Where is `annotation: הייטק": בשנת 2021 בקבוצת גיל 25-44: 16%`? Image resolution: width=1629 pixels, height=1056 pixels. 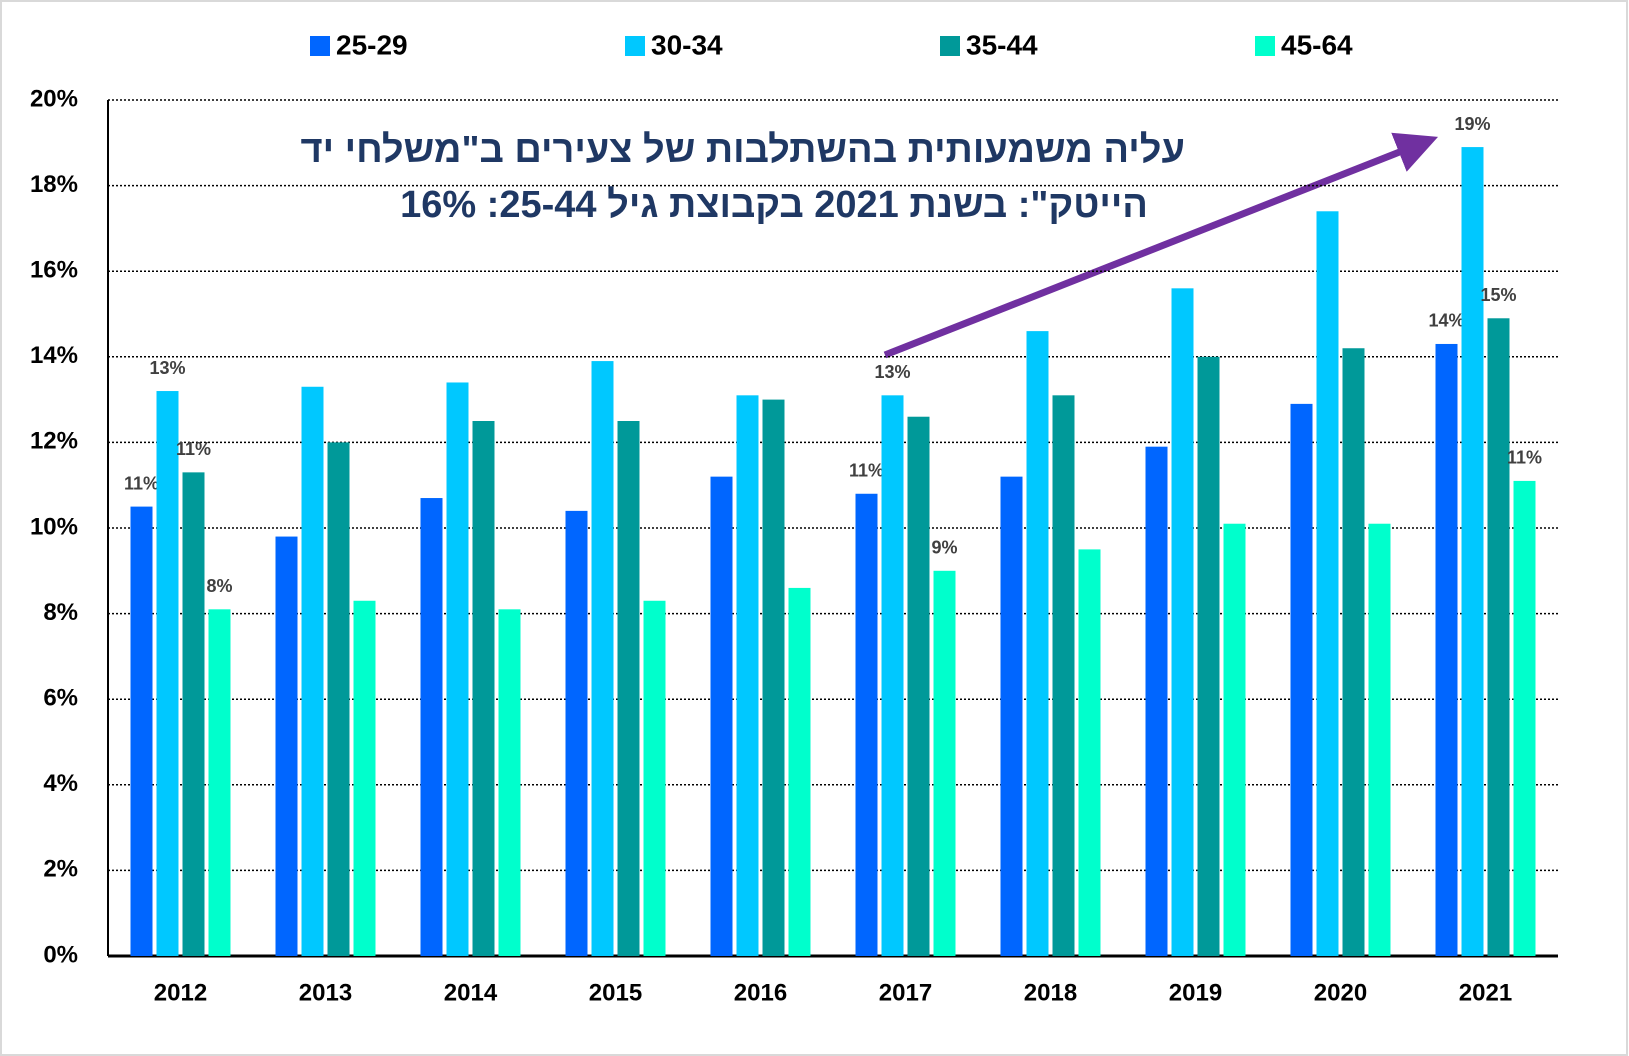
annotation: הייטק": בשנת 2021 בקבוצת גיל 25-44: 16% is located at coordinates (774, 205).